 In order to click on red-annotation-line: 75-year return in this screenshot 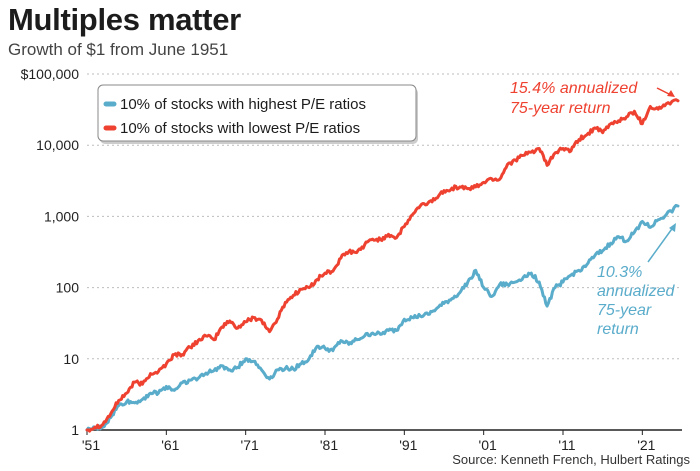, I will do `click(560, 108)`.